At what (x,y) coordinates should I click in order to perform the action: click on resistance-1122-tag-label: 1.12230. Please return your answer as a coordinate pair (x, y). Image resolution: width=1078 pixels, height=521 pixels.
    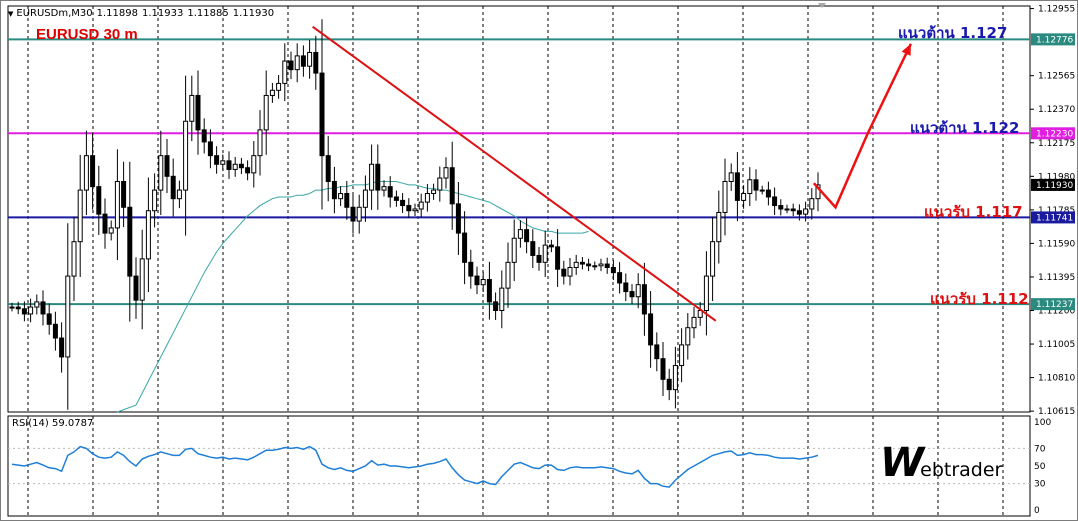
    Looking at the image, I should click on (1054, 134).